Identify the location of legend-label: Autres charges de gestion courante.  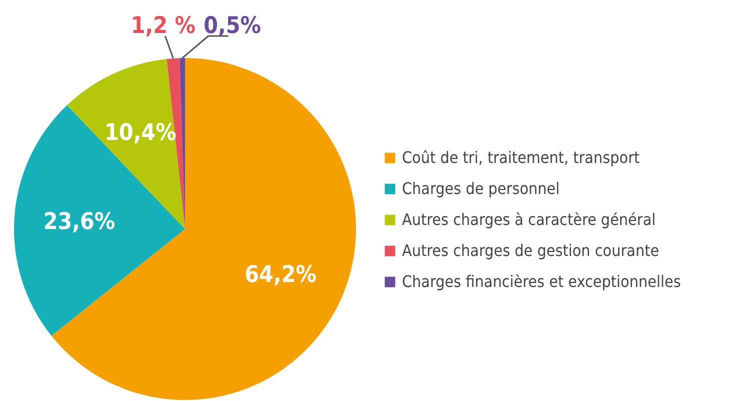
(531, 250).